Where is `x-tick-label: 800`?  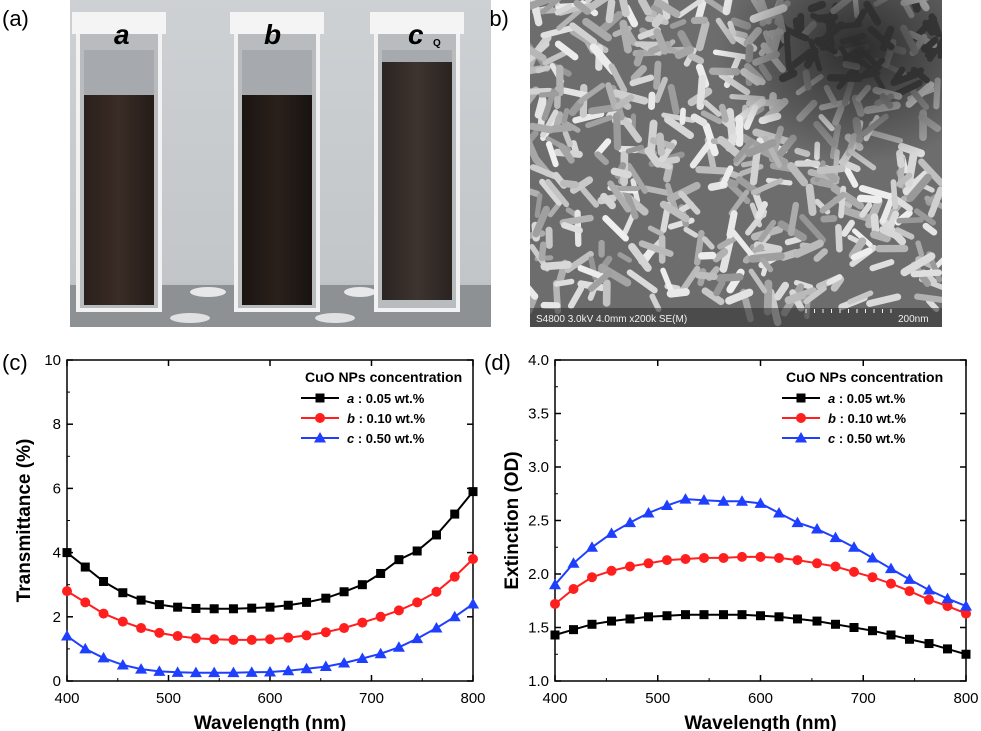
x-tick-label: 800 is located at coordinates (472, 698).